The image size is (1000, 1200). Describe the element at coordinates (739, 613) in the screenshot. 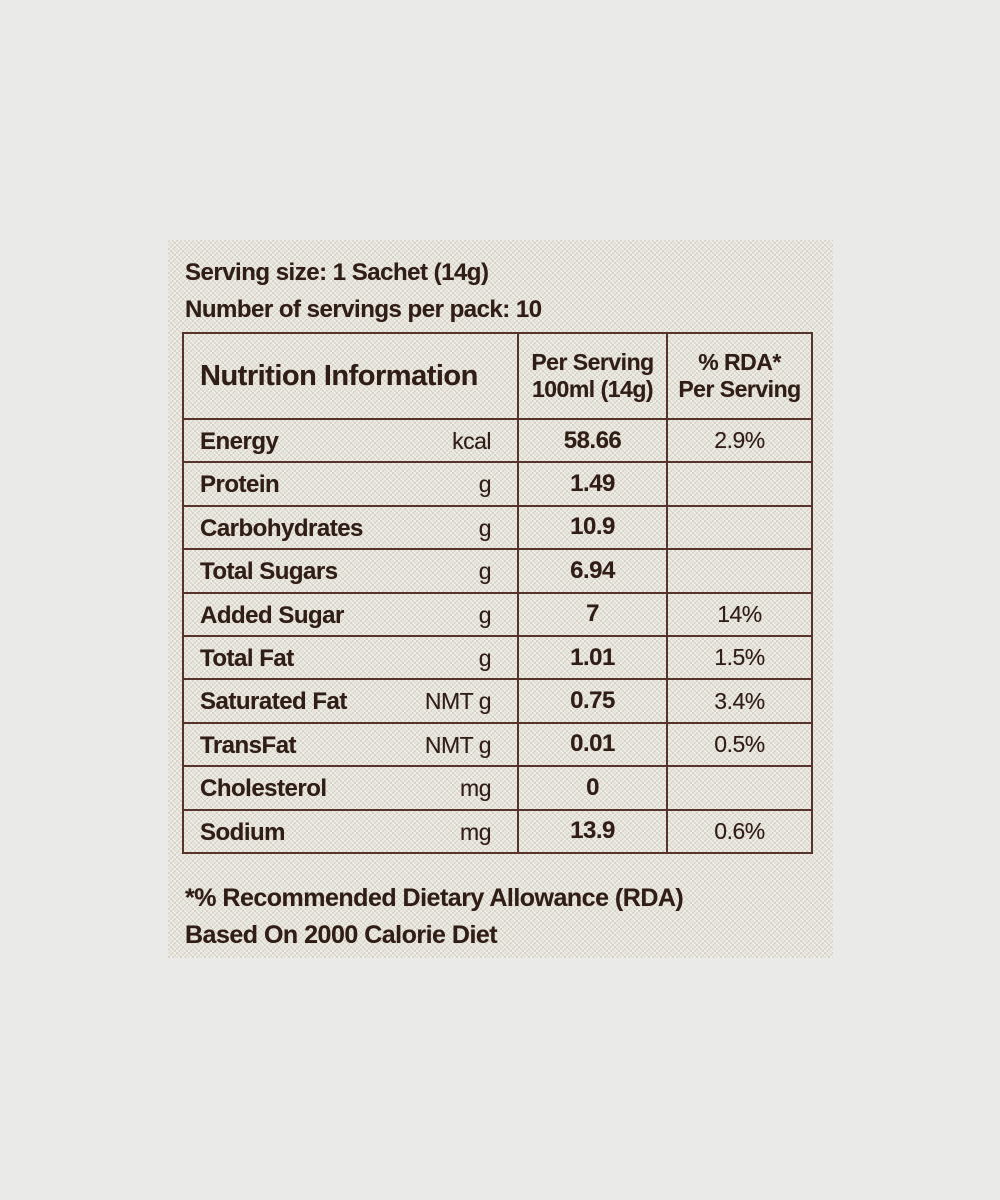

I see `rda-value: 14%` at that location.